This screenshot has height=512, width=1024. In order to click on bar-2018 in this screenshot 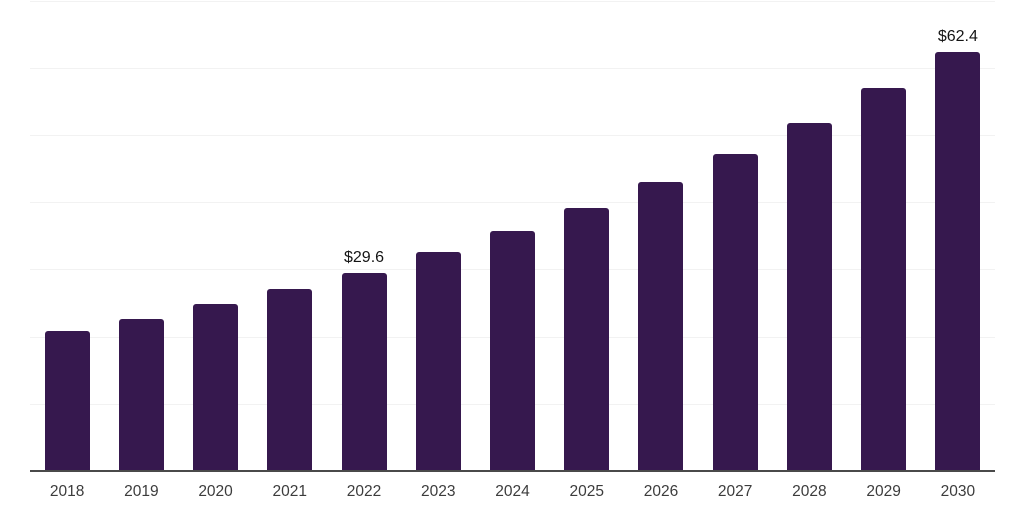, I will do `click(67, 401)`.